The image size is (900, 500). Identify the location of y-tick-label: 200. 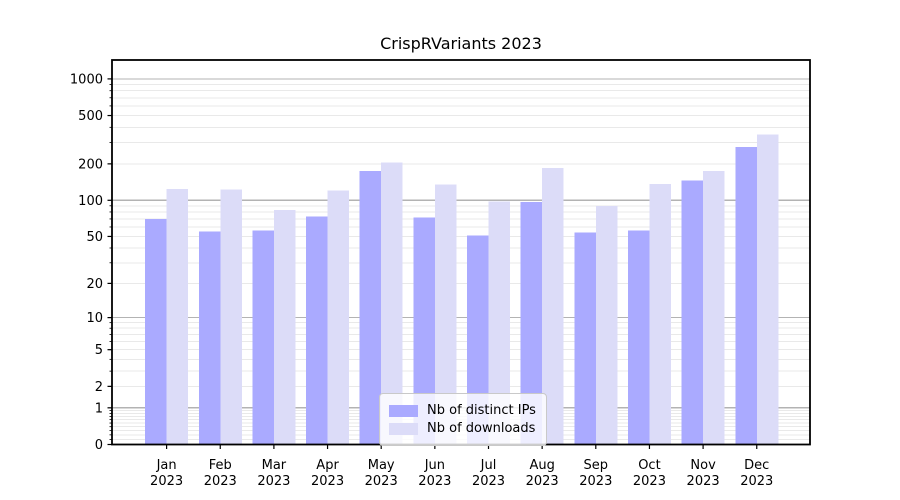
(90, 164).